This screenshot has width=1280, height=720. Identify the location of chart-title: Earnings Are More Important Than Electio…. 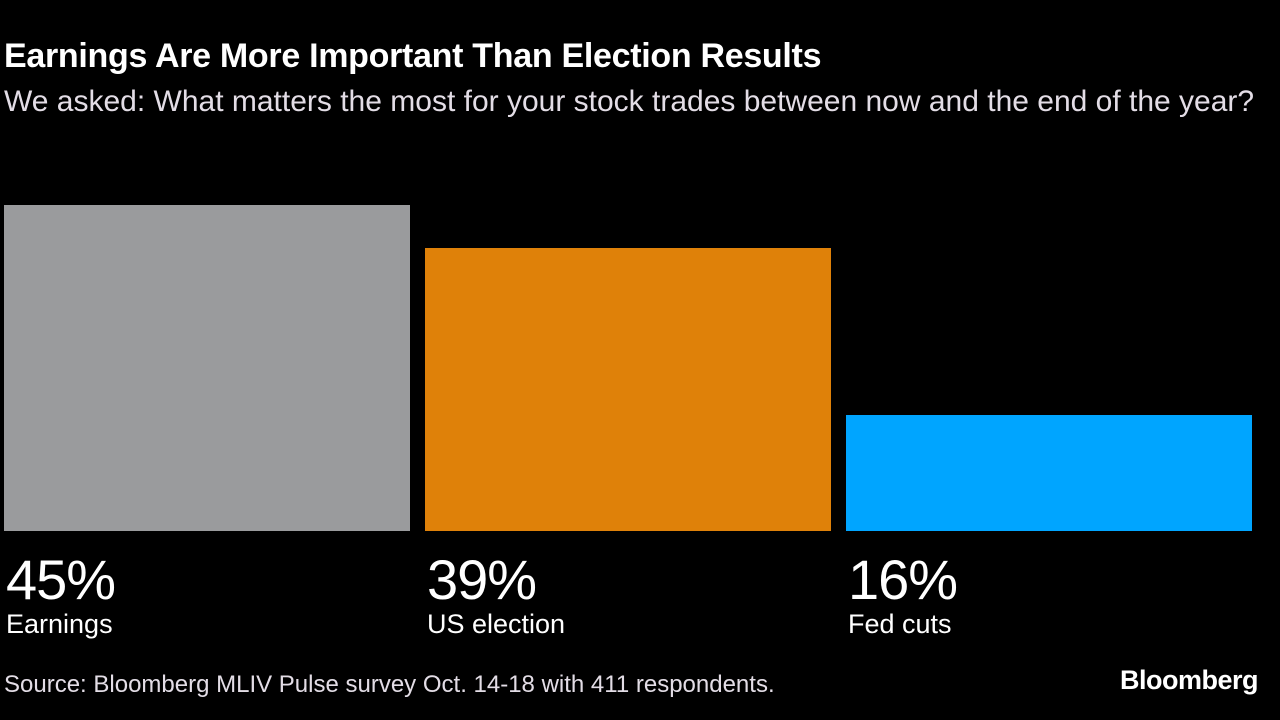
(413, 56).